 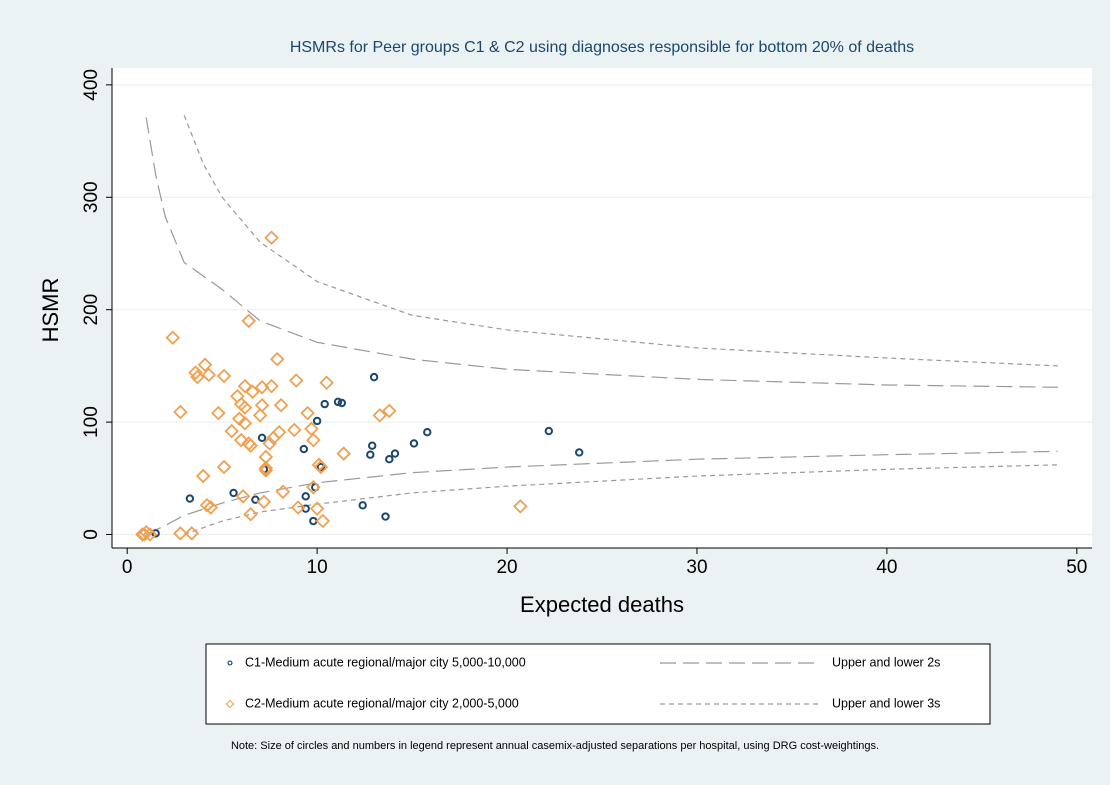 What do you see at coordinates (91, 85) in the screenshot?
I see `y-tick-label: 400` at bounding box center [91, 85].